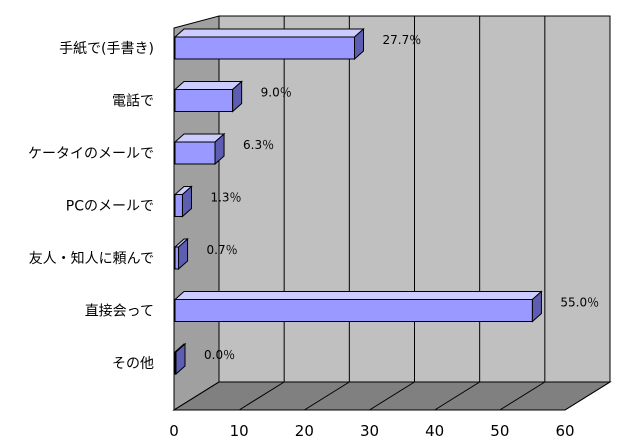 This screenshot has height=444, width=640. What do you see at coordinates (110, 207) in the screenshot?
I see `category-label: PCのメールで` at bounding box center [110, 207].